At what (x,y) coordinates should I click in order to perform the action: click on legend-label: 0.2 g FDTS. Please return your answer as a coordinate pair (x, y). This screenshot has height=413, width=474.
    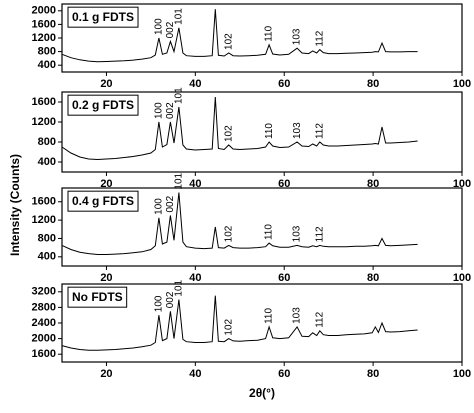
    Looking at the image, I should click on (103, 105).